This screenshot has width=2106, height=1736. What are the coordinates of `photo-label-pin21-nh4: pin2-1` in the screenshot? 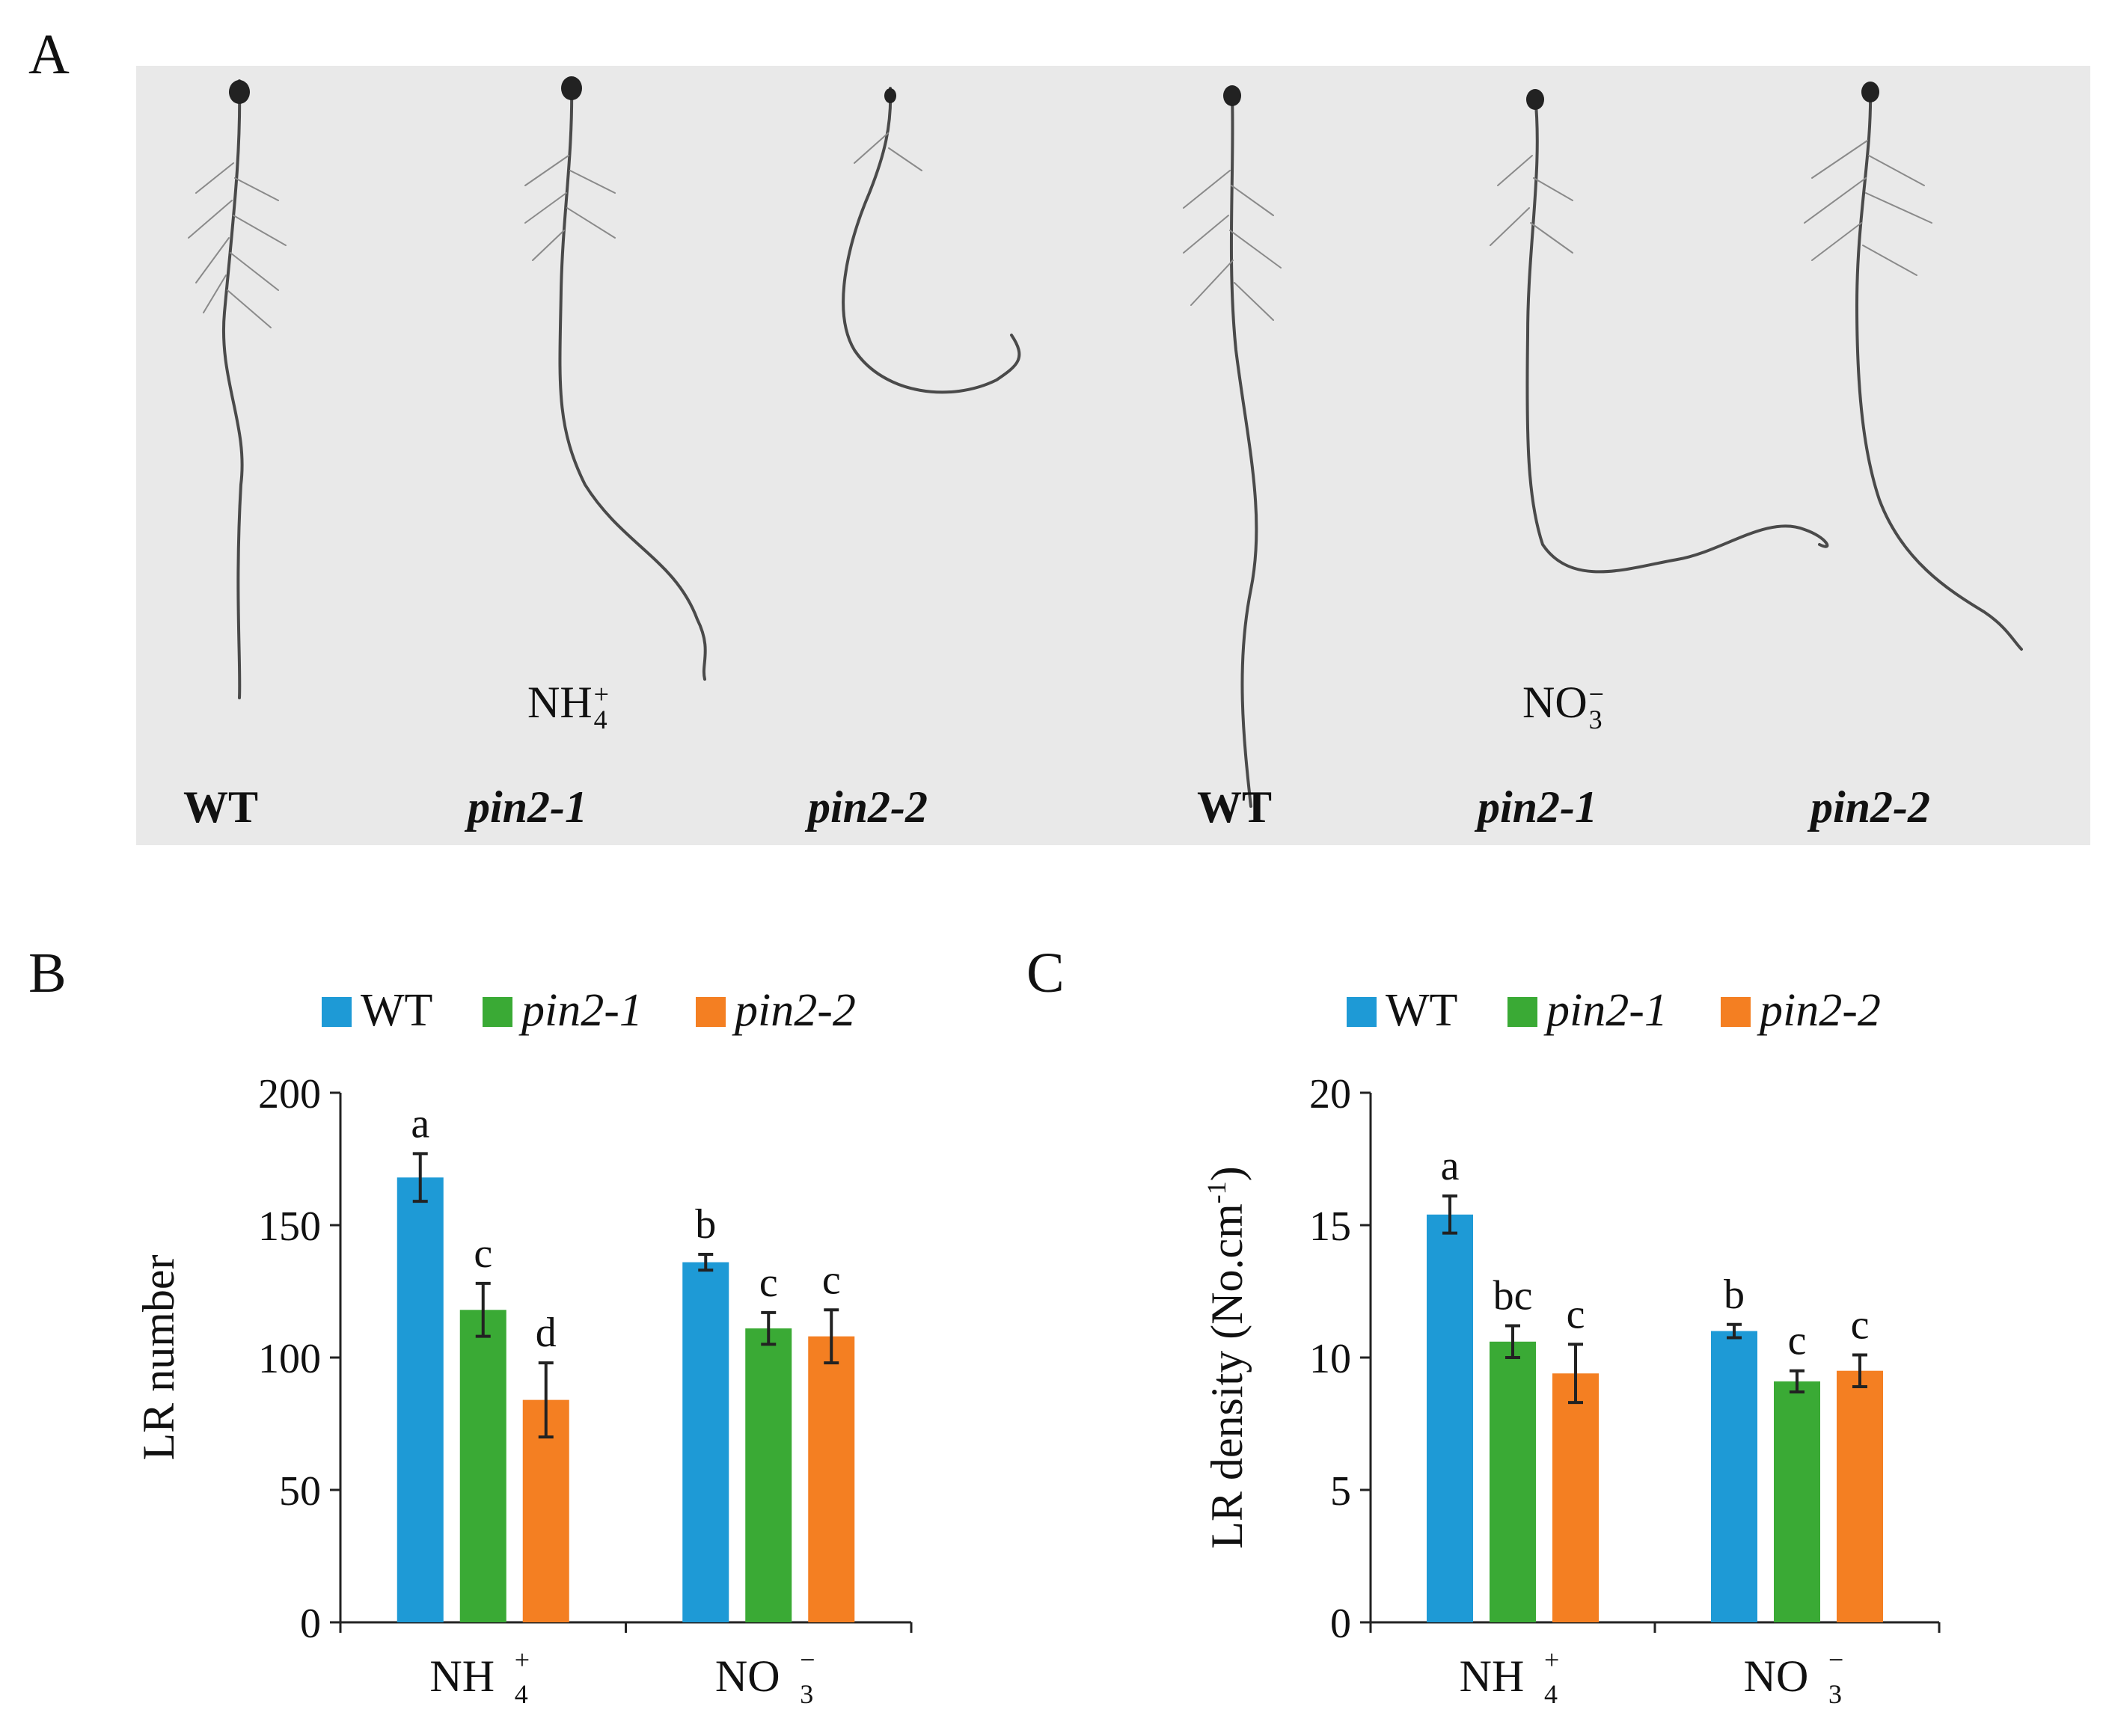 It's located at (528, 807).